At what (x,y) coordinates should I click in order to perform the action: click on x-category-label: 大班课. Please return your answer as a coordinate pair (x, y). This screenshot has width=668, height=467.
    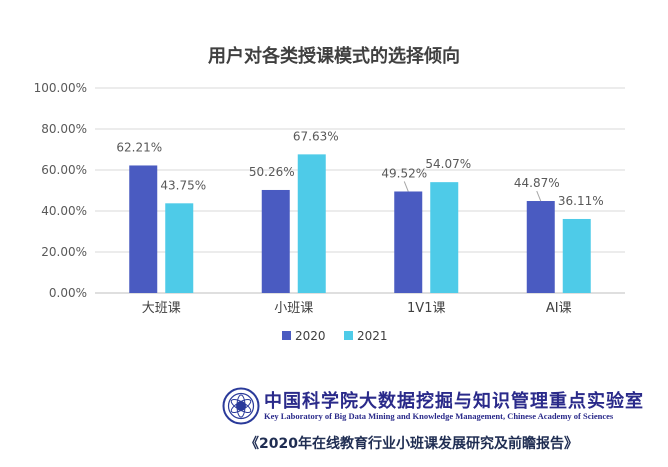
    Looking at the image, I should click on (161, 308).